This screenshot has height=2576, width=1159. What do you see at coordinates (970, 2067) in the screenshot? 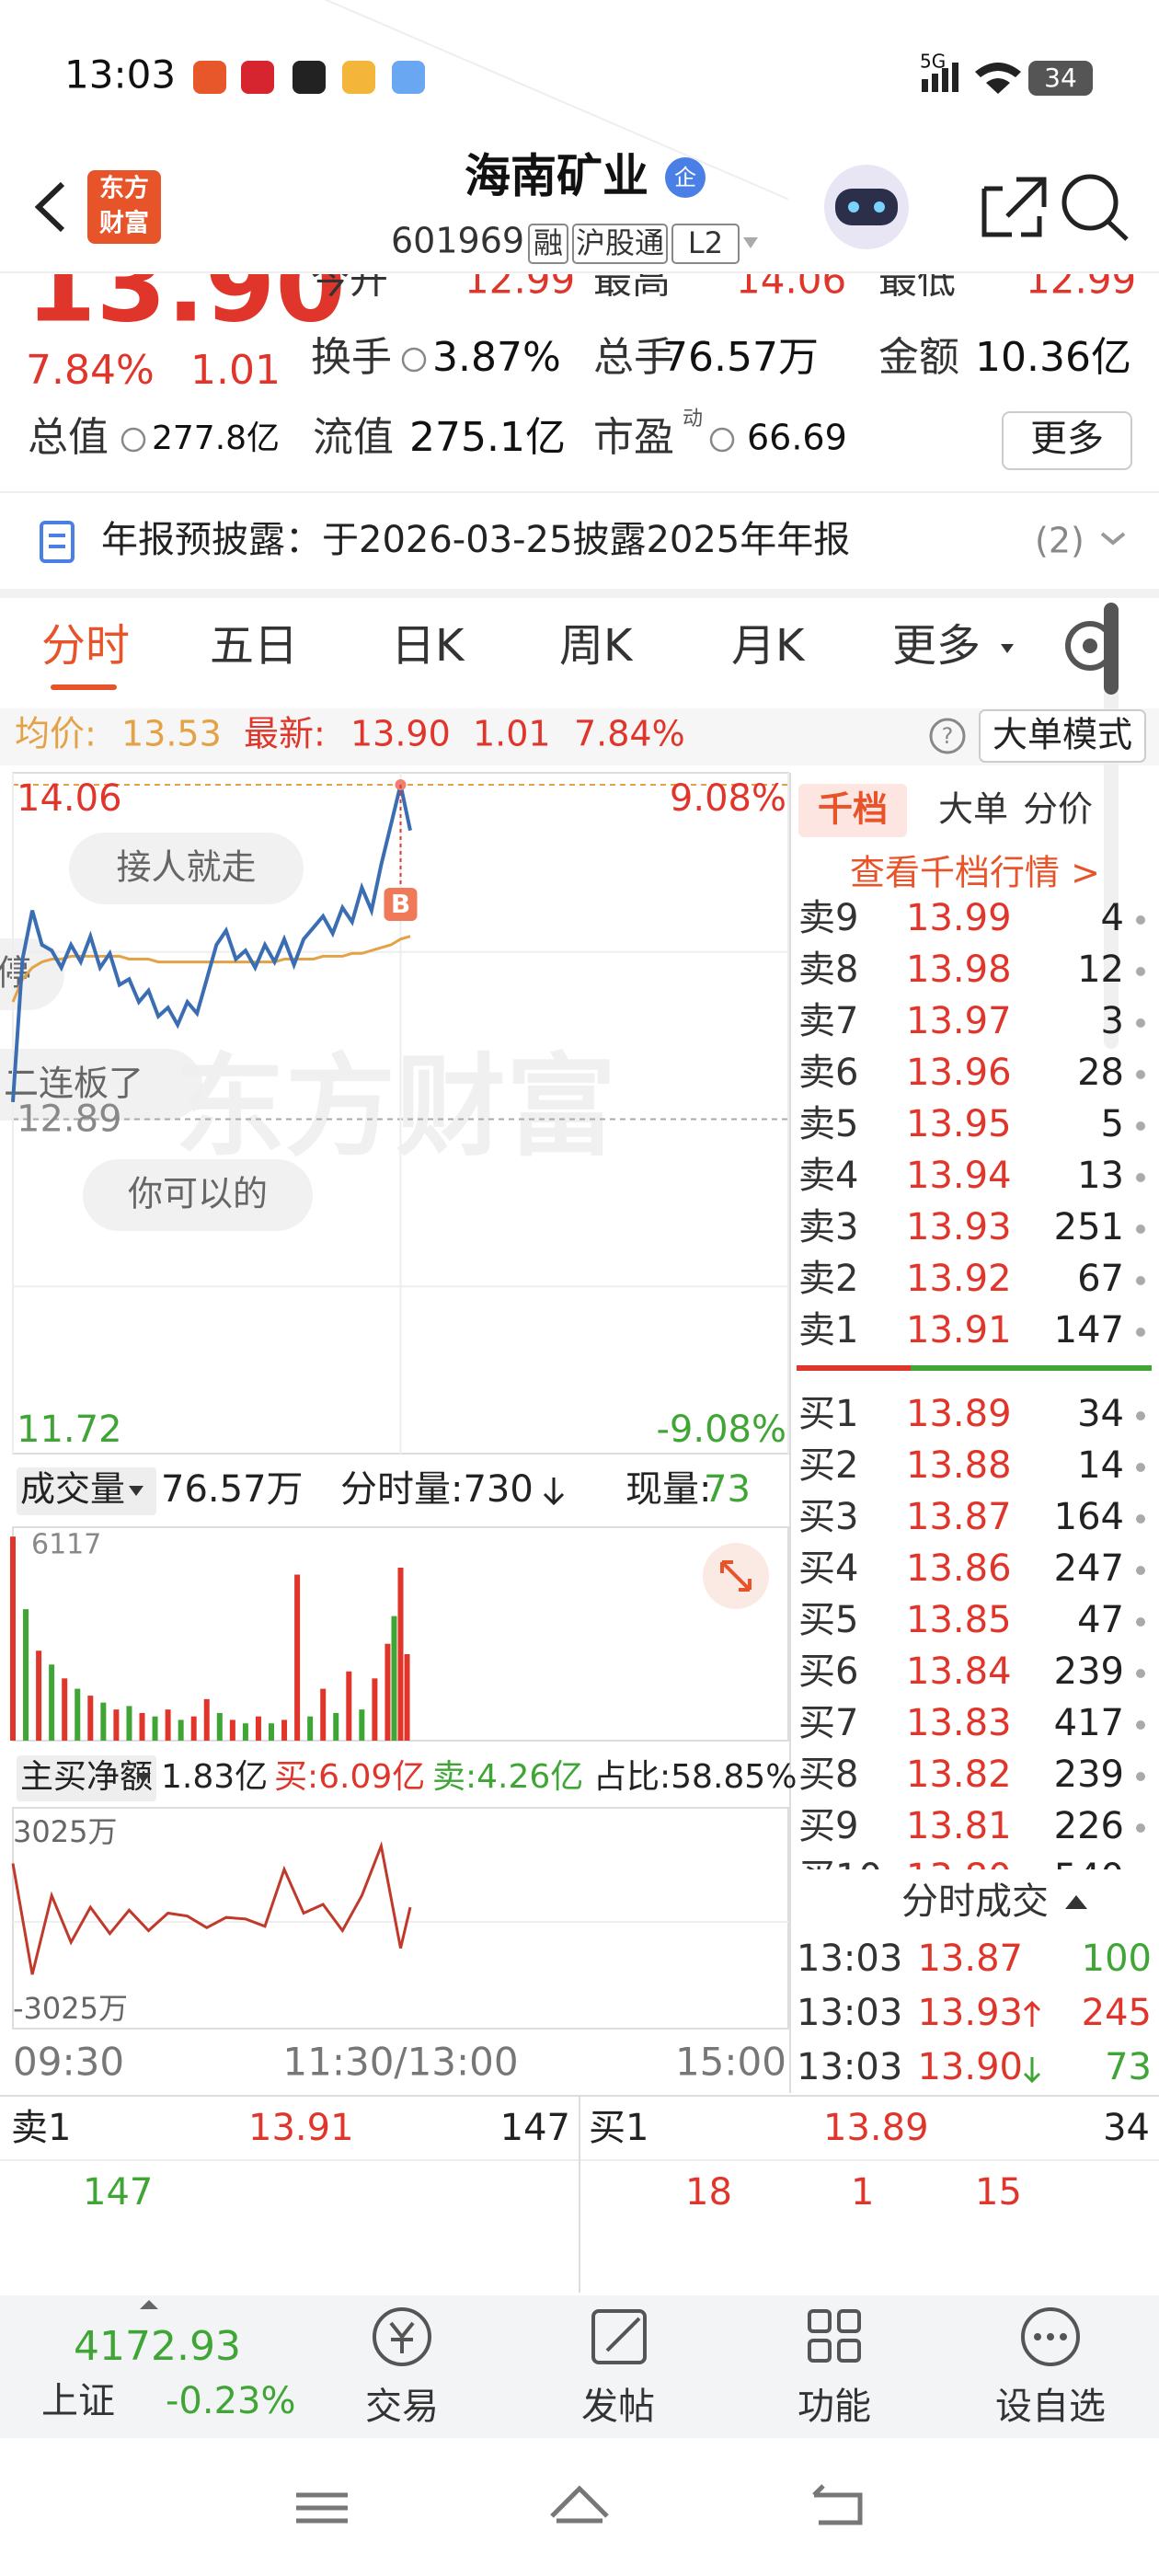
I see `trade-price: 13.90` at bounding box center [970, 2067].